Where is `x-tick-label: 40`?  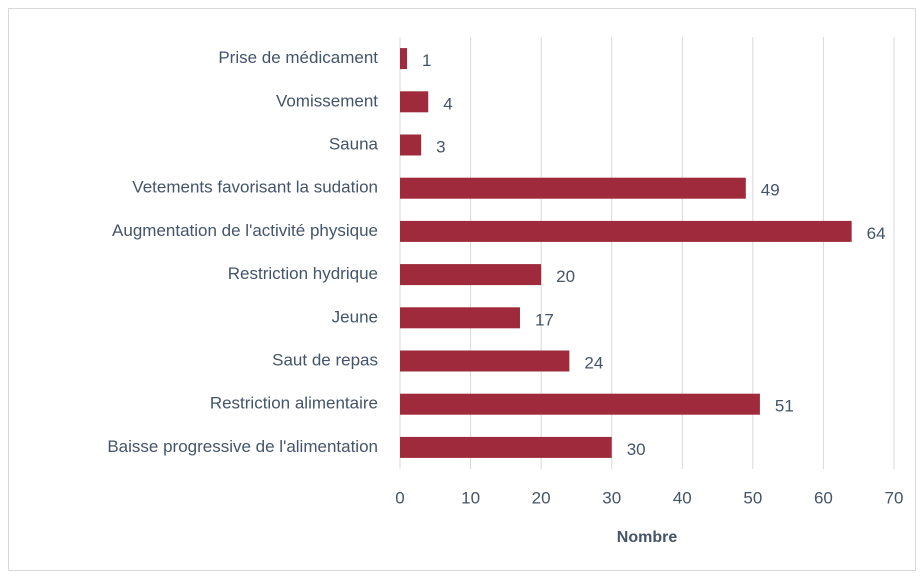 x-tick-label: 40 is located at coordinates (682, 497).